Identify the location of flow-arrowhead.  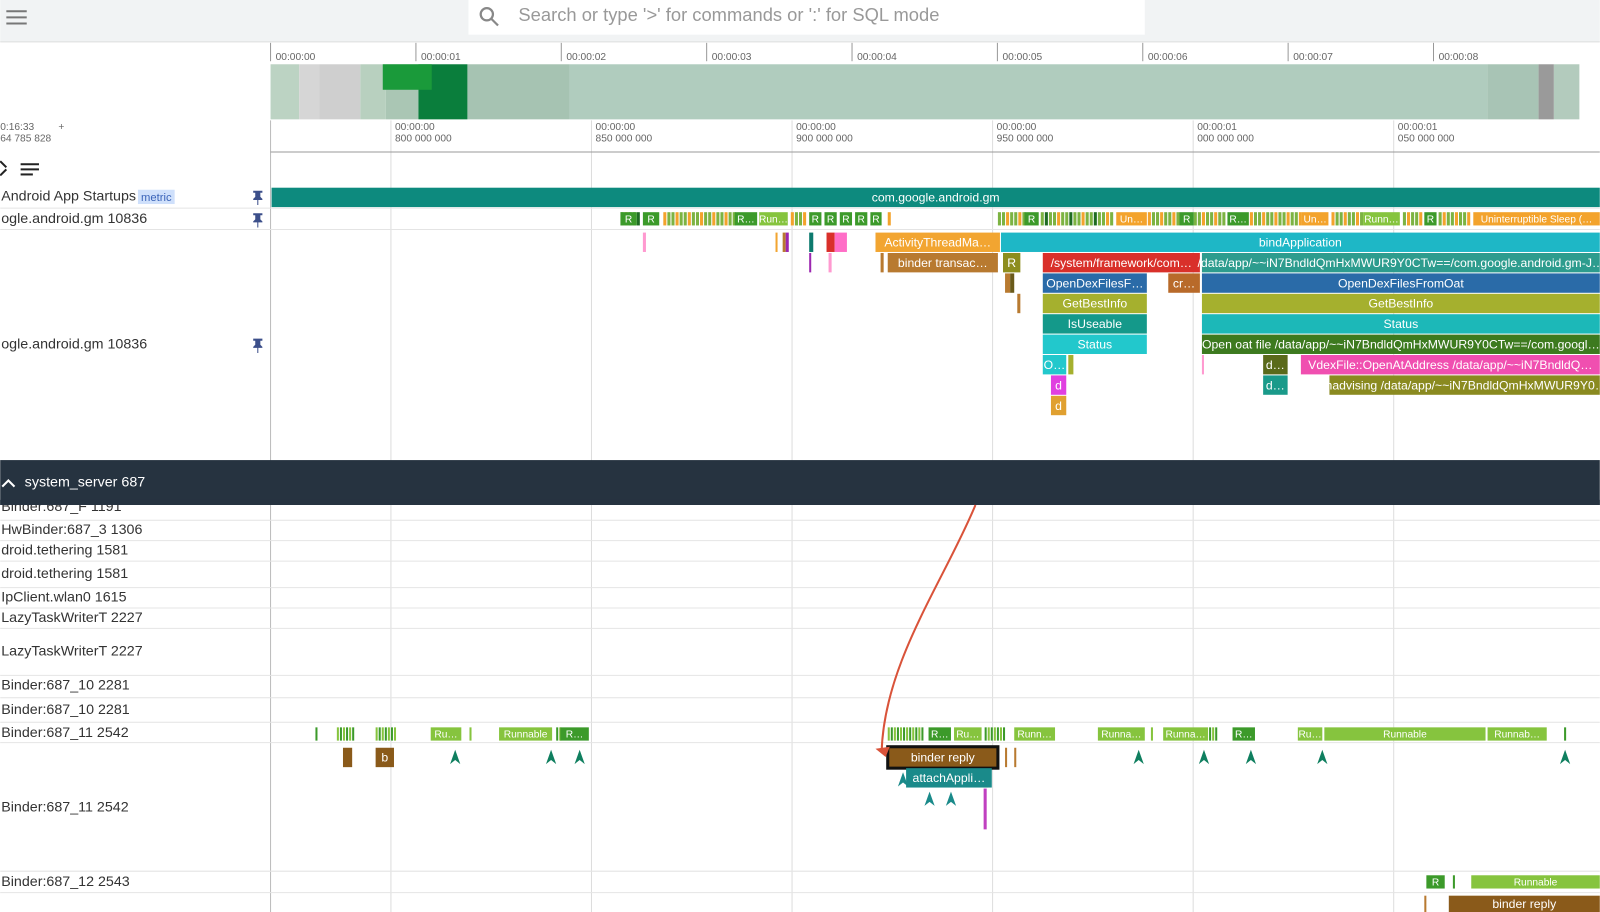
(882, 751).